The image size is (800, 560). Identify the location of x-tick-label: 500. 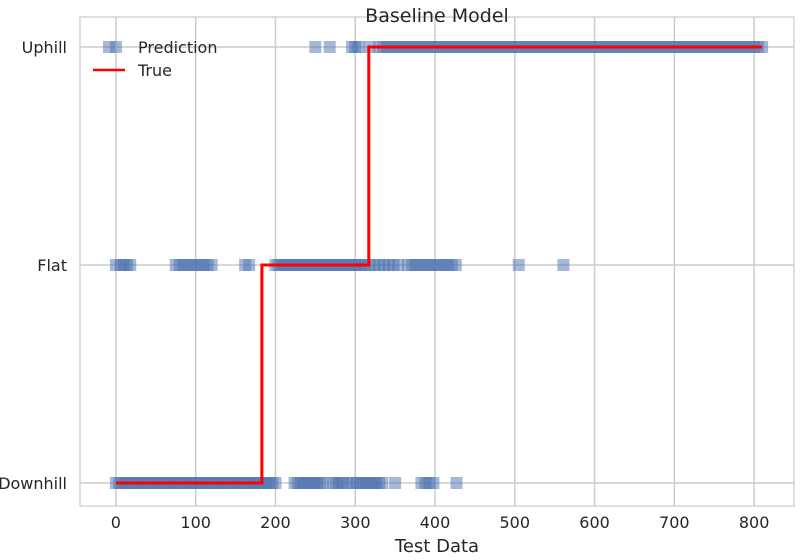
(515, 522).